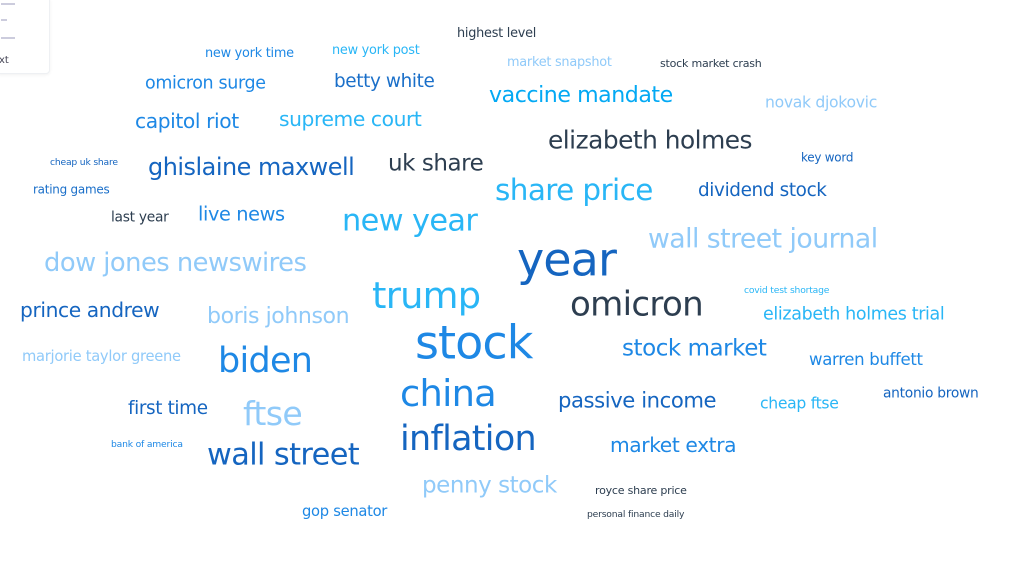  I want to click on word-novak-djokovic: novak djokovic, so click(821, 102).